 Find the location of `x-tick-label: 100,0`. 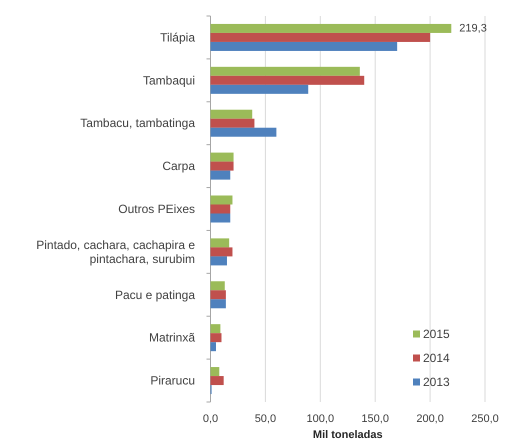

x-tick-label: 100,0 is located at coordinates (320, 419).